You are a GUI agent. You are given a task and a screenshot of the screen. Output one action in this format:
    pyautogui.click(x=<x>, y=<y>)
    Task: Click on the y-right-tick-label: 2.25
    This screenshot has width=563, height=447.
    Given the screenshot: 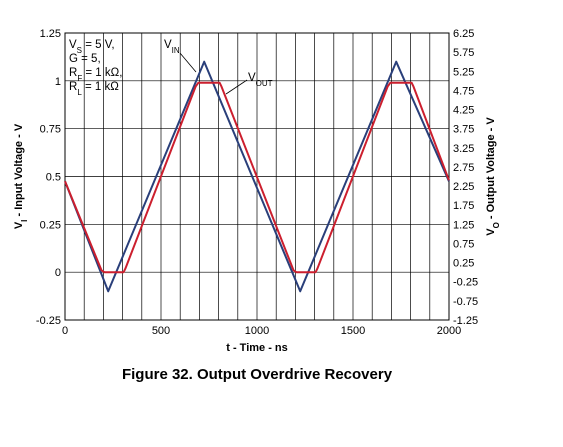 What is the action you would take?
    pyautogui.click(x=463, y=187)
    